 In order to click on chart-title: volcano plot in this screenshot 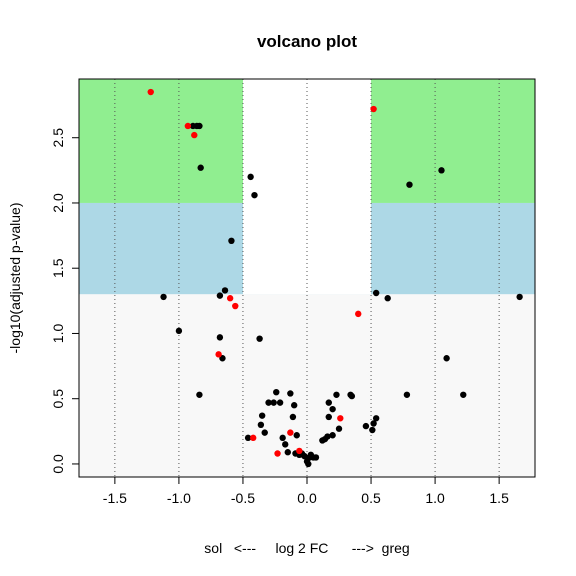, I will do `click(307, 41)`.